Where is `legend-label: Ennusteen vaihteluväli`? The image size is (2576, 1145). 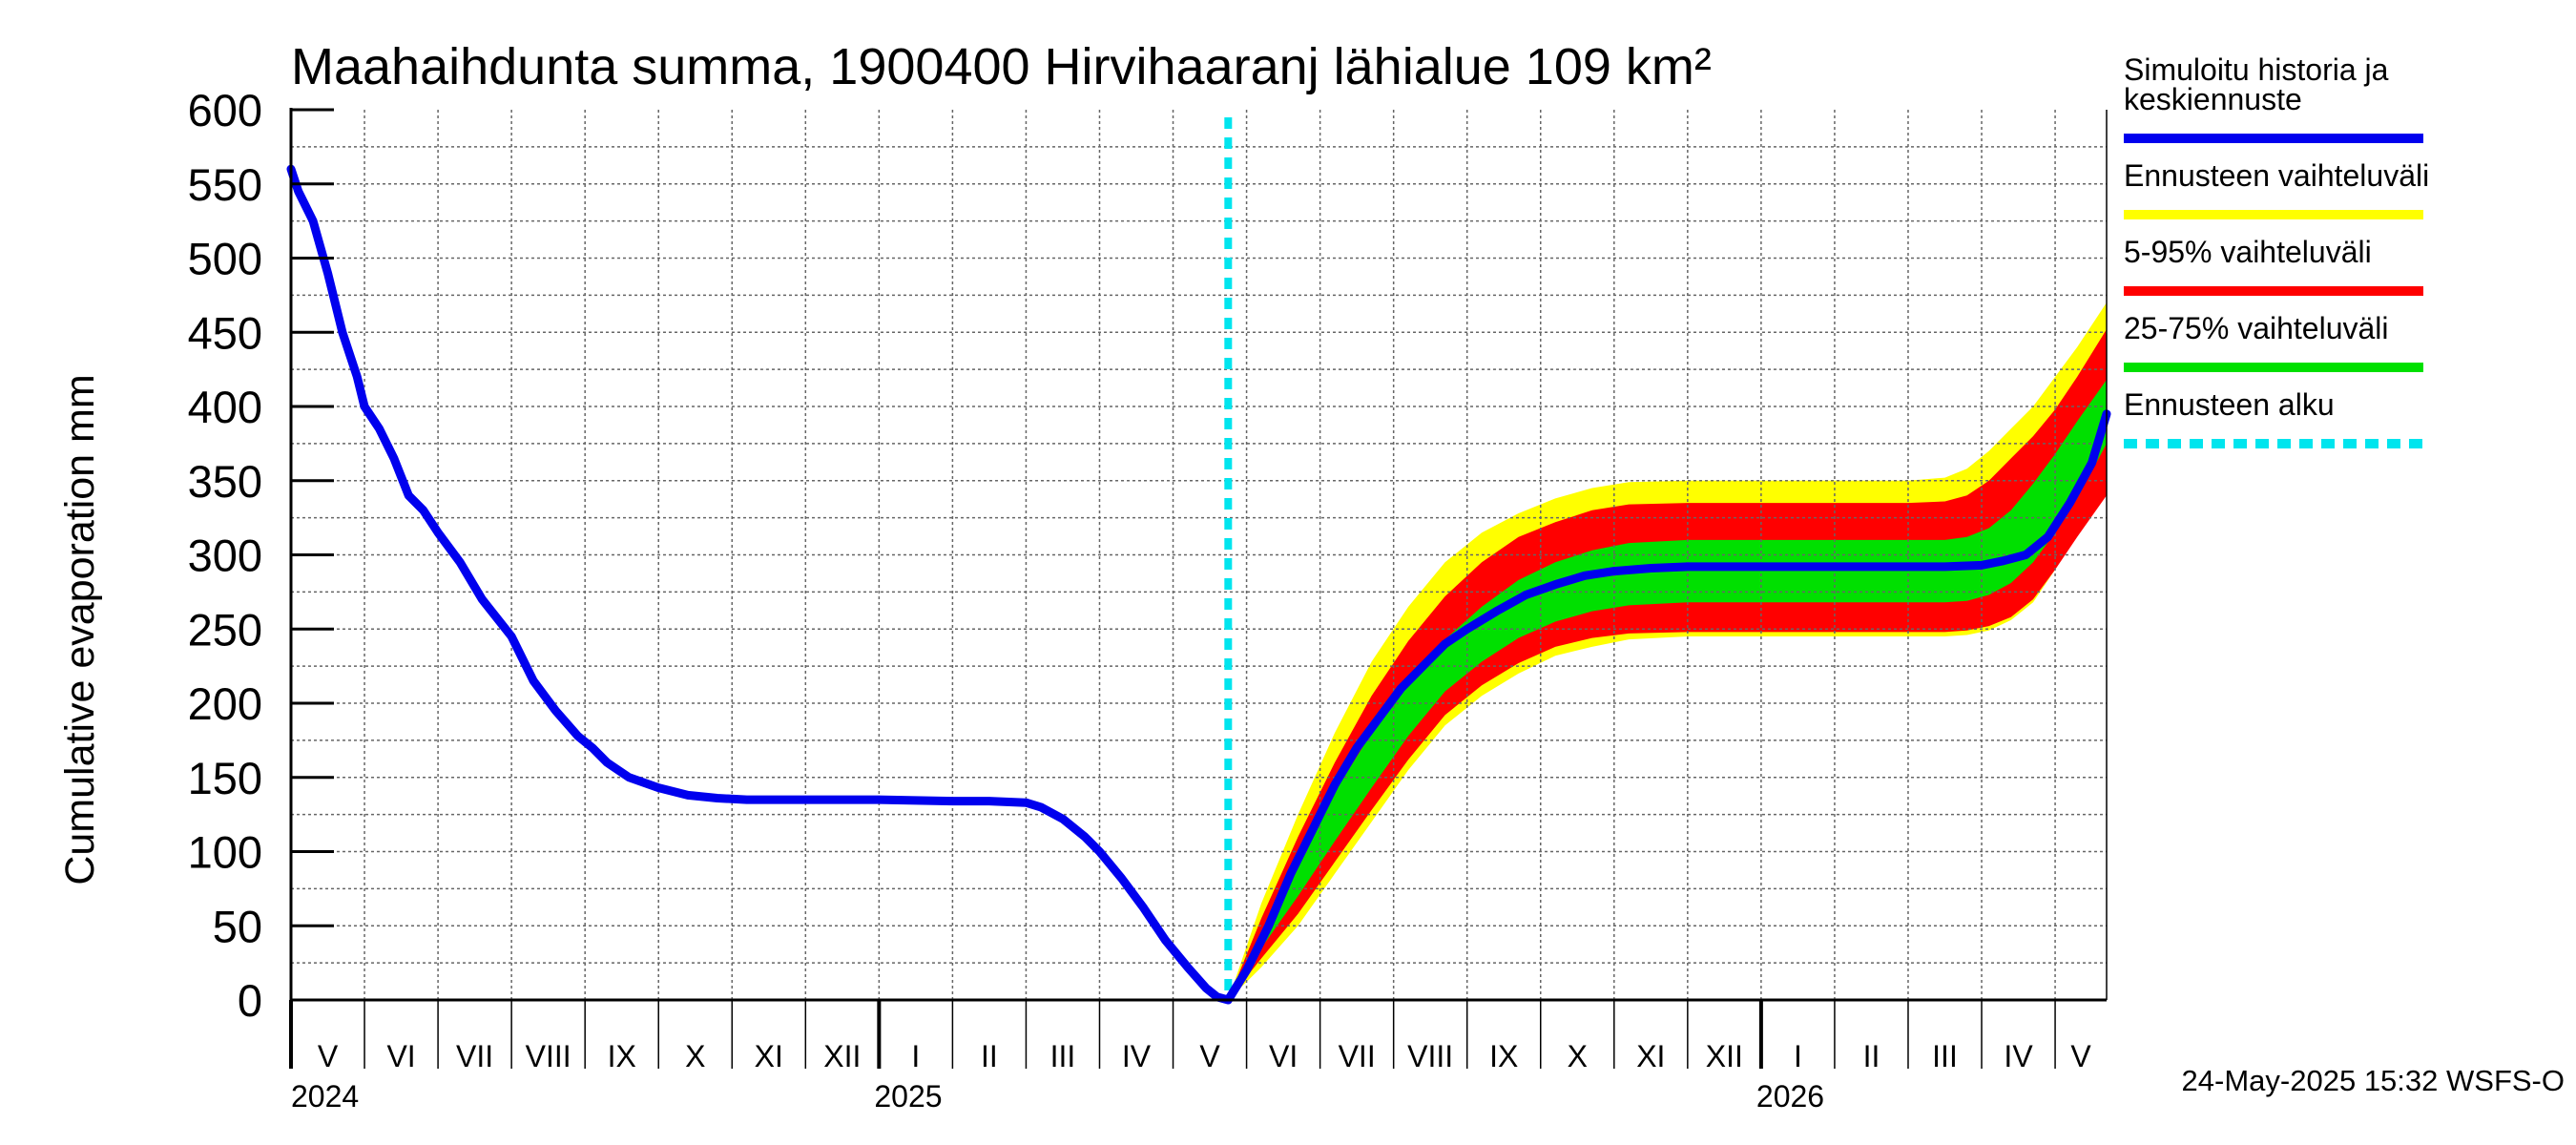 legend-label: Ennusteen vaihteluväli is located at coordinates (2276, 175).